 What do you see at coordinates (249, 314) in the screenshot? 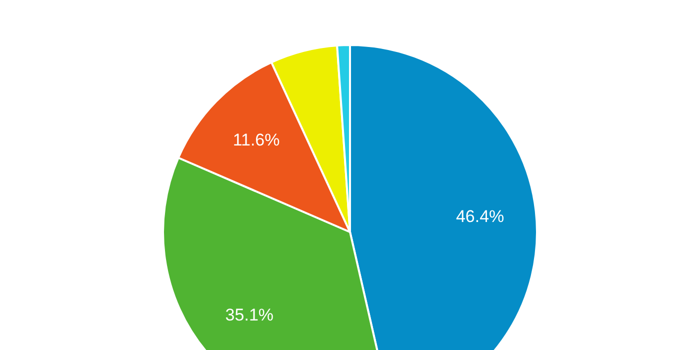
I see `data-label: 35.1%` at bounding box center [249, 314].